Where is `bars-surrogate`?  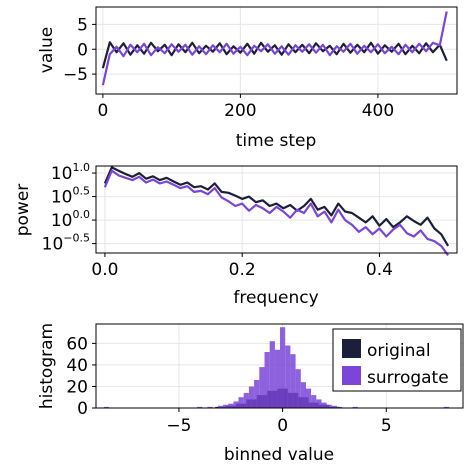 bars-surrogate is located at coordinates (276, 367).